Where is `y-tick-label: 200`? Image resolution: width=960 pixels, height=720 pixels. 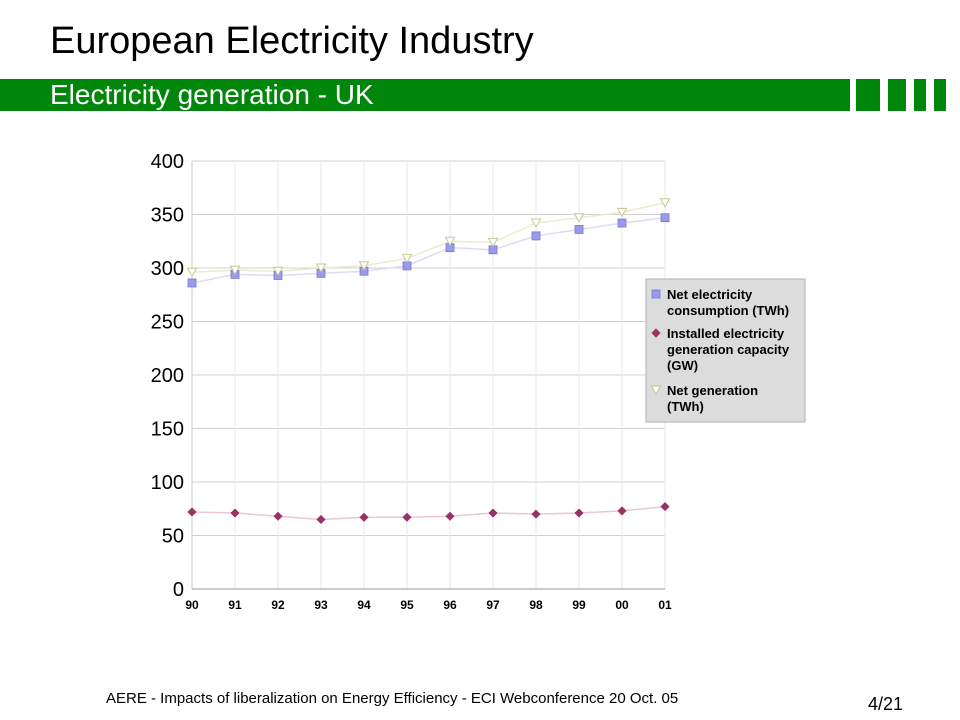
y-tick-label: 200 is located at coordinates (167, 376).